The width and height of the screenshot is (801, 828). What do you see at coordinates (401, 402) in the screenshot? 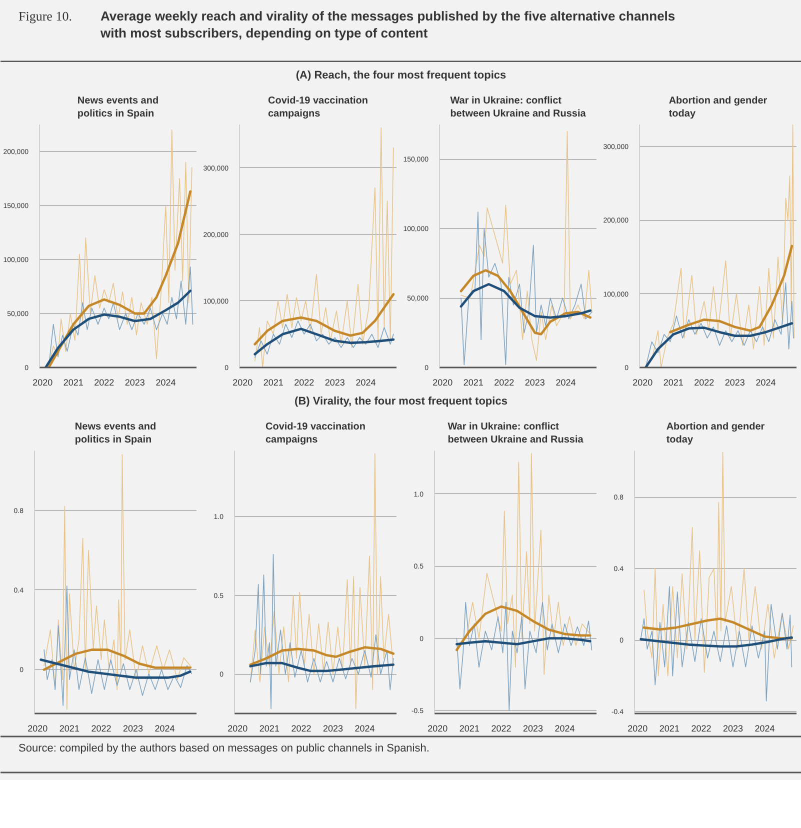
I see `text: (B) Virality, the four most frequent topics` at bounding box center [401, 402].